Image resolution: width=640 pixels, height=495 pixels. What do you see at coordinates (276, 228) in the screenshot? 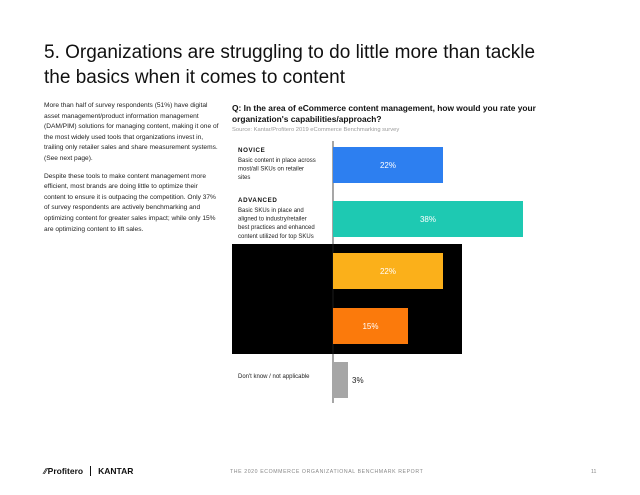
I see `category-label-2-line-3: best practices and enhanced` at bounding box center [276, 228].